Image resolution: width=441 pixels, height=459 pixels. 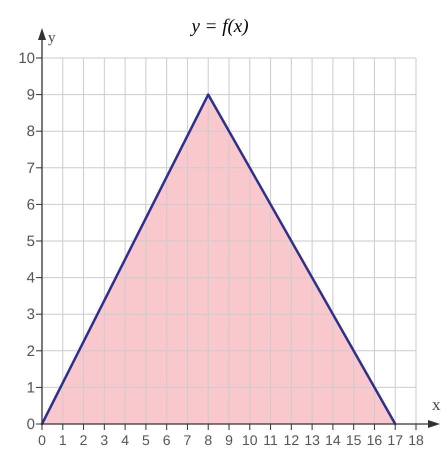 I want to click on y-tick-label: 9, so click(x=30, y=95).